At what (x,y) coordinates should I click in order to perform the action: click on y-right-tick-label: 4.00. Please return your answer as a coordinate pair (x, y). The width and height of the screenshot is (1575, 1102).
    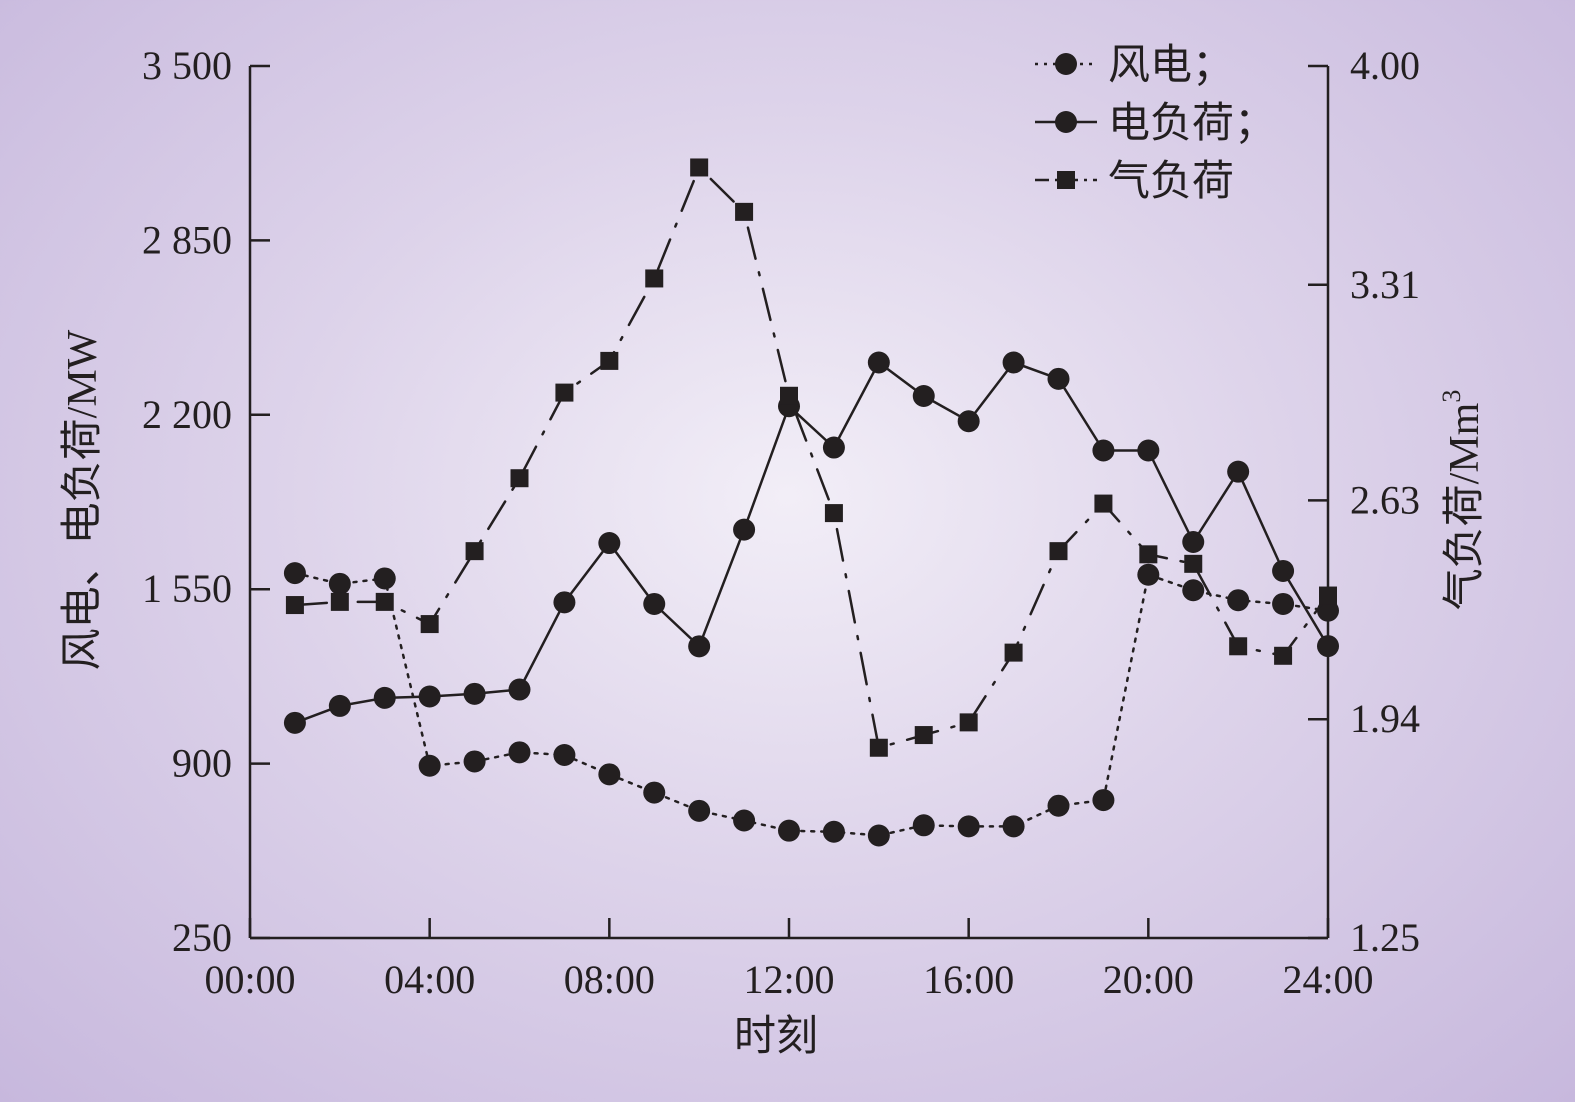
    Looking at the image, I should click on (1385, 65).